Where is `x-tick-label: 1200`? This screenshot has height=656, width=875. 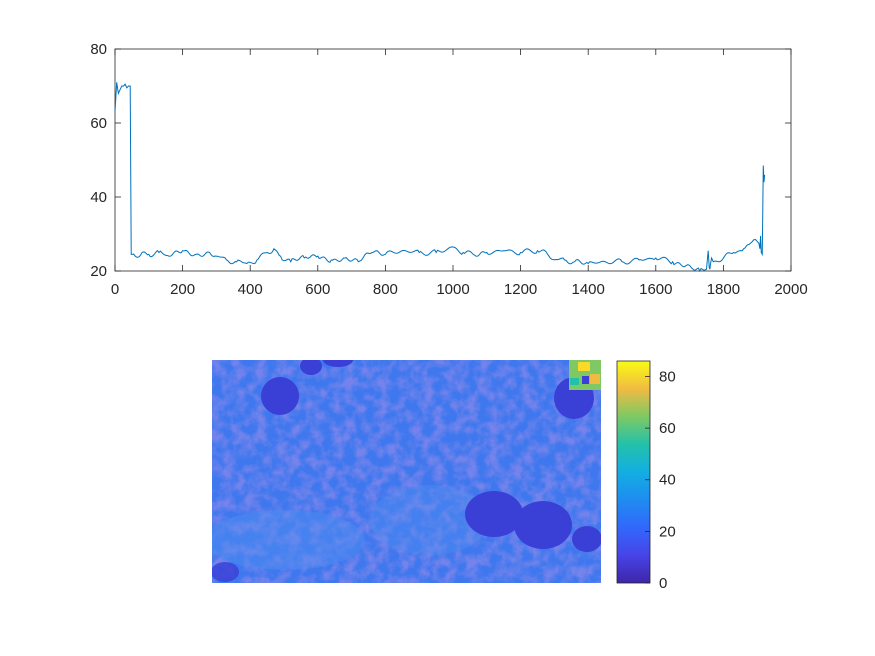 x-tick-label: 1200 is located at coordinates (520, 289).